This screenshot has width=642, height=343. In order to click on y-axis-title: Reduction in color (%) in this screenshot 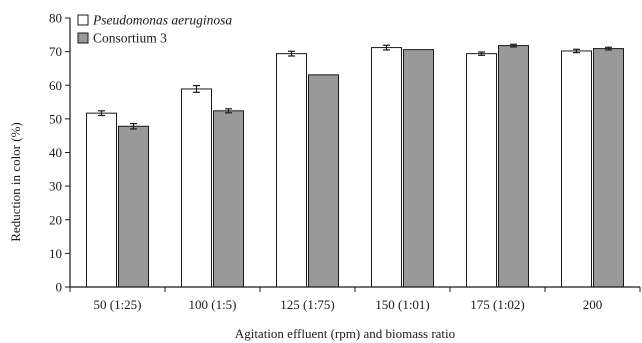, I will do `click(15, 182)`.